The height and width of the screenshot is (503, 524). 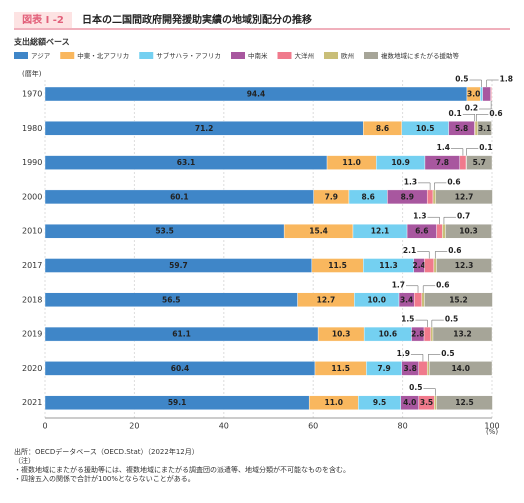 What do you see at coordinates (426, 402) in the screenshot?
I see `data-label: 3.5` at bounding box center [426, 402].